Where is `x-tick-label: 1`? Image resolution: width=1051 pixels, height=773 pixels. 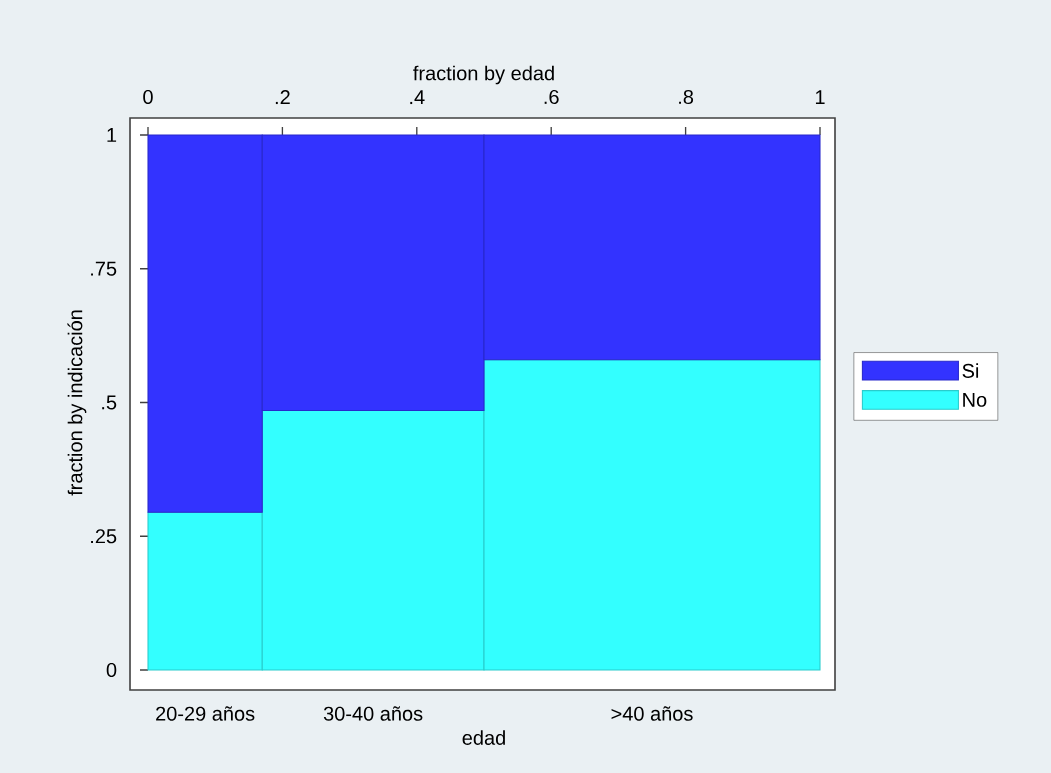
x-tick-label: 1 is located at coordinates (820, 97).